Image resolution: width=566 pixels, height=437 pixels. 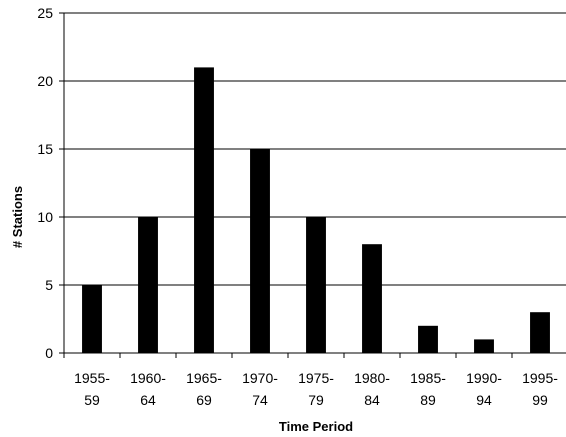 What do you see at coordinates (92, 378) in the screenshot?
I see `x-tick-label: 1955-` at bounding box center [92, 378].